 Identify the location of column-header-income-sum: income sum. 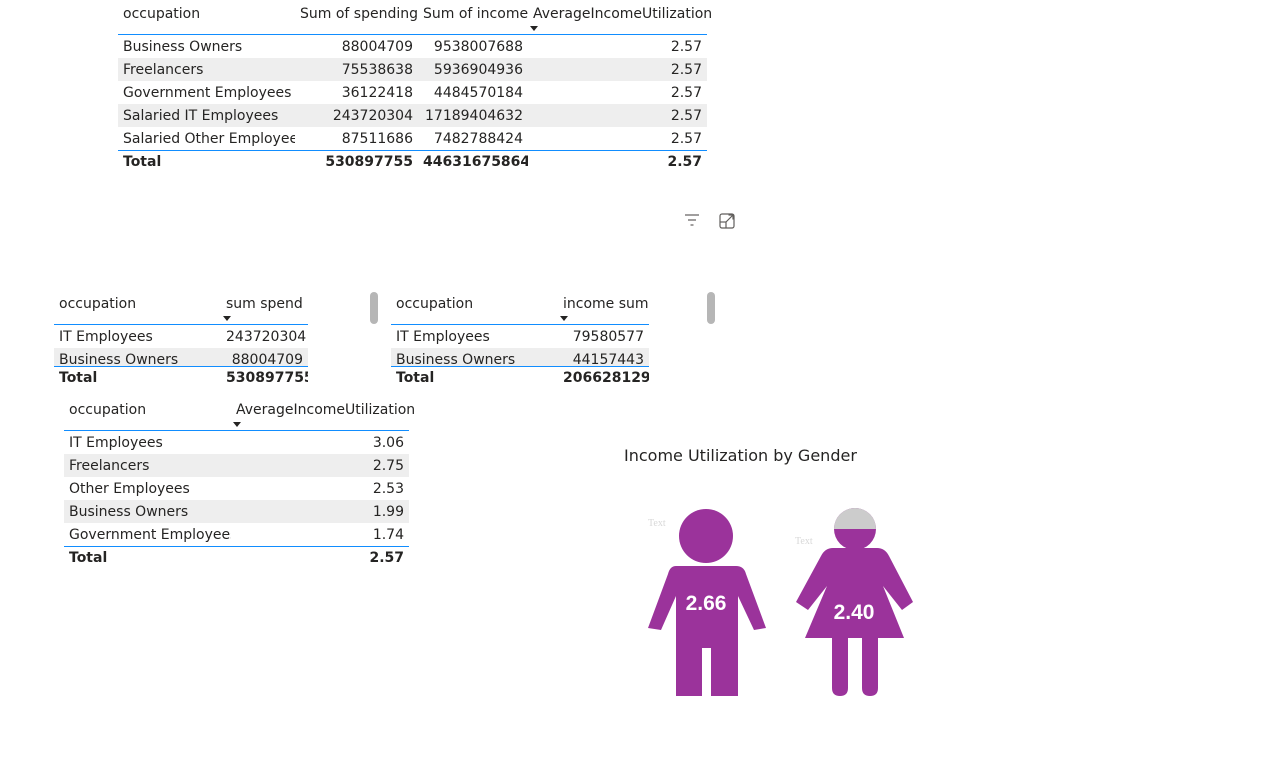
(603, 308).